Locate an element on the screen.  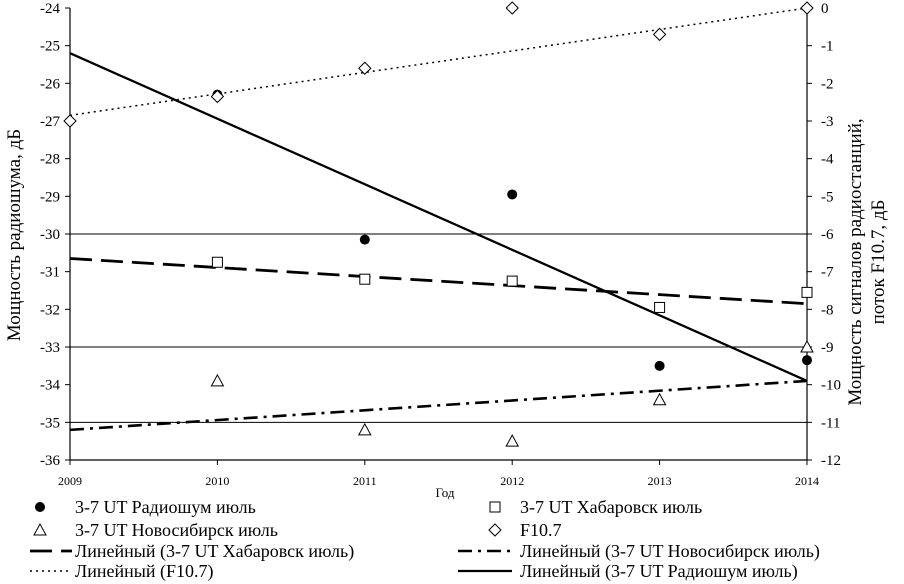
x-tick-label: 2010 is located at coordinates (217, 481).